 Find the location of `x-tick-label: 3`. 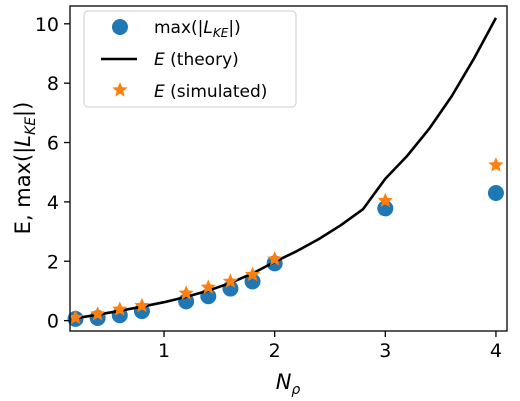

x-tick-label: 3 is located at coordinates (385, 351).